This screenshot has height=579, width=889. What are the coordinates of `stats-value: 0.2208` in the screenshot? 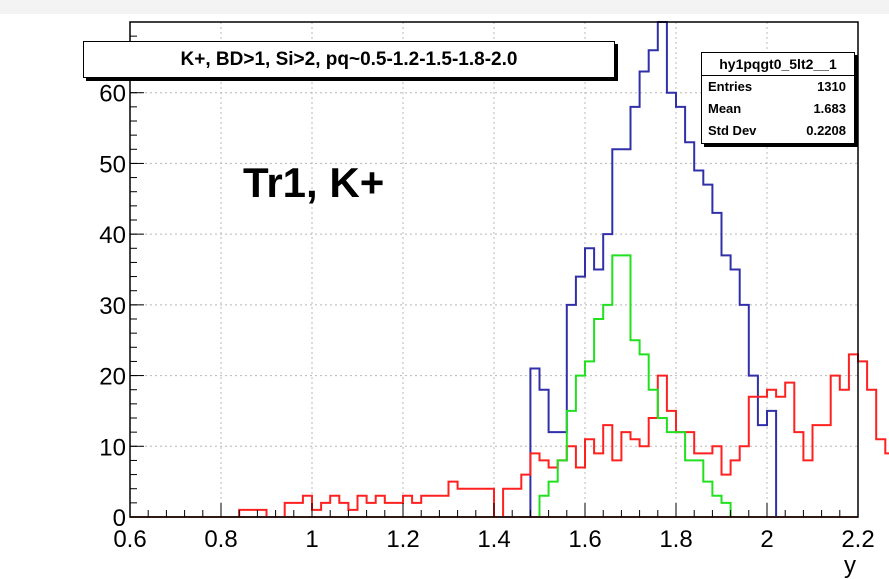 It's located at (826, 130).